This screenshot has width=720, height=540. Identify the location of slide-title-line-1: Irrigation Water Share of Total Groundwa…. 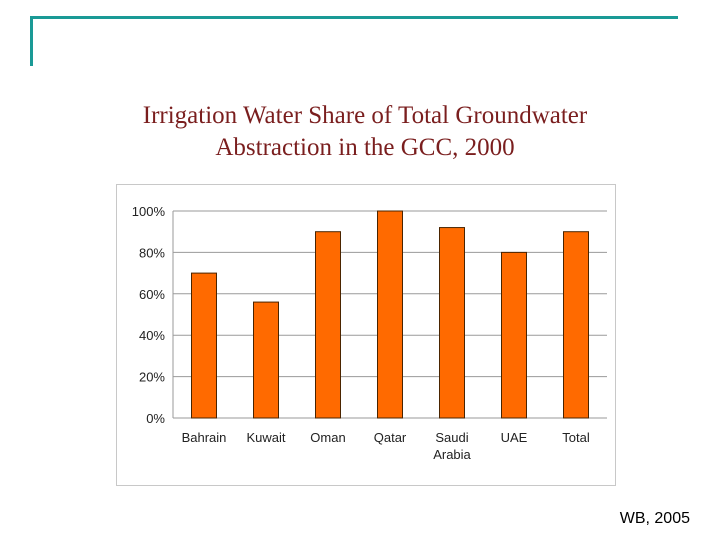
(365, 115).